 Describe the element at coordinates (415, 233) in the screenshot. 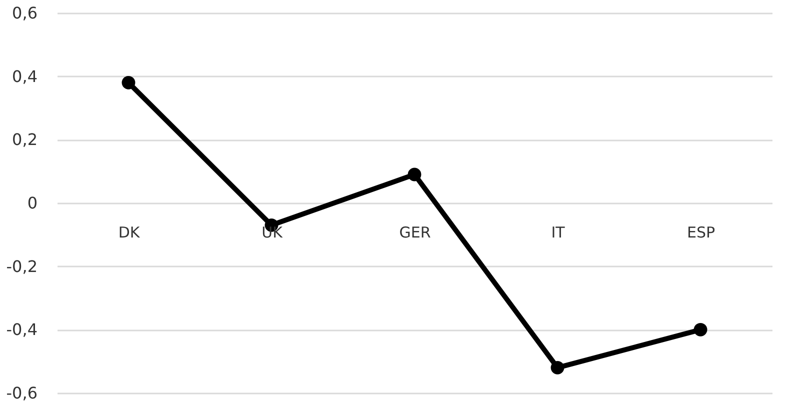

I see `x-tick-label: GER` at that location.